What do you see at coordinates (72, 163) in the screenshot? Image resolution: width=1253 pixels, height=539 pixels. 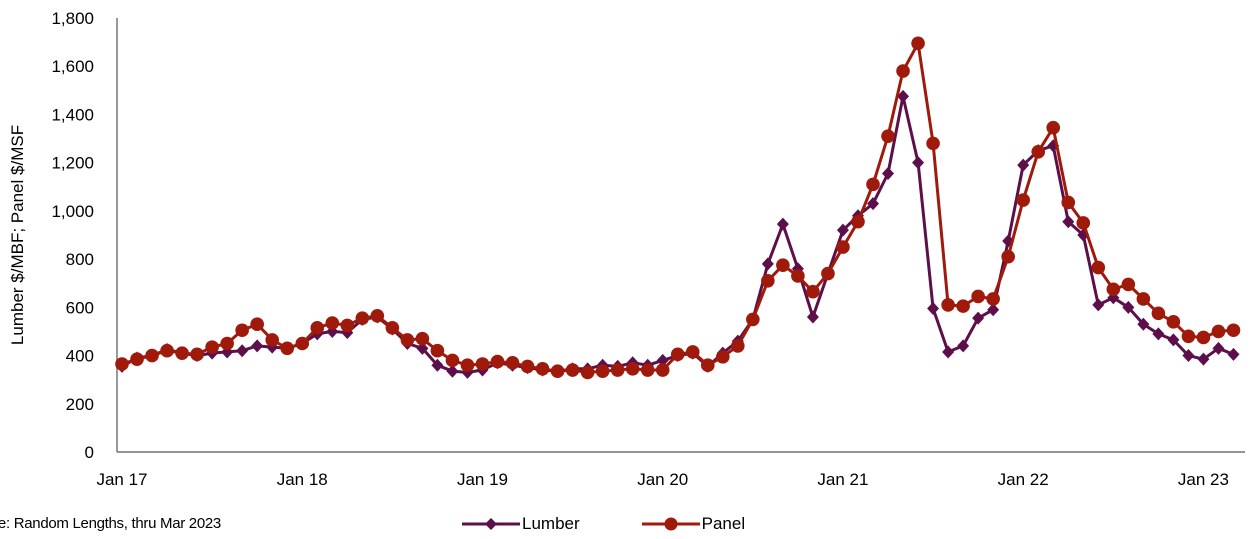 I see `y-tick-label: 1,200` at bounding box center [72, 163].